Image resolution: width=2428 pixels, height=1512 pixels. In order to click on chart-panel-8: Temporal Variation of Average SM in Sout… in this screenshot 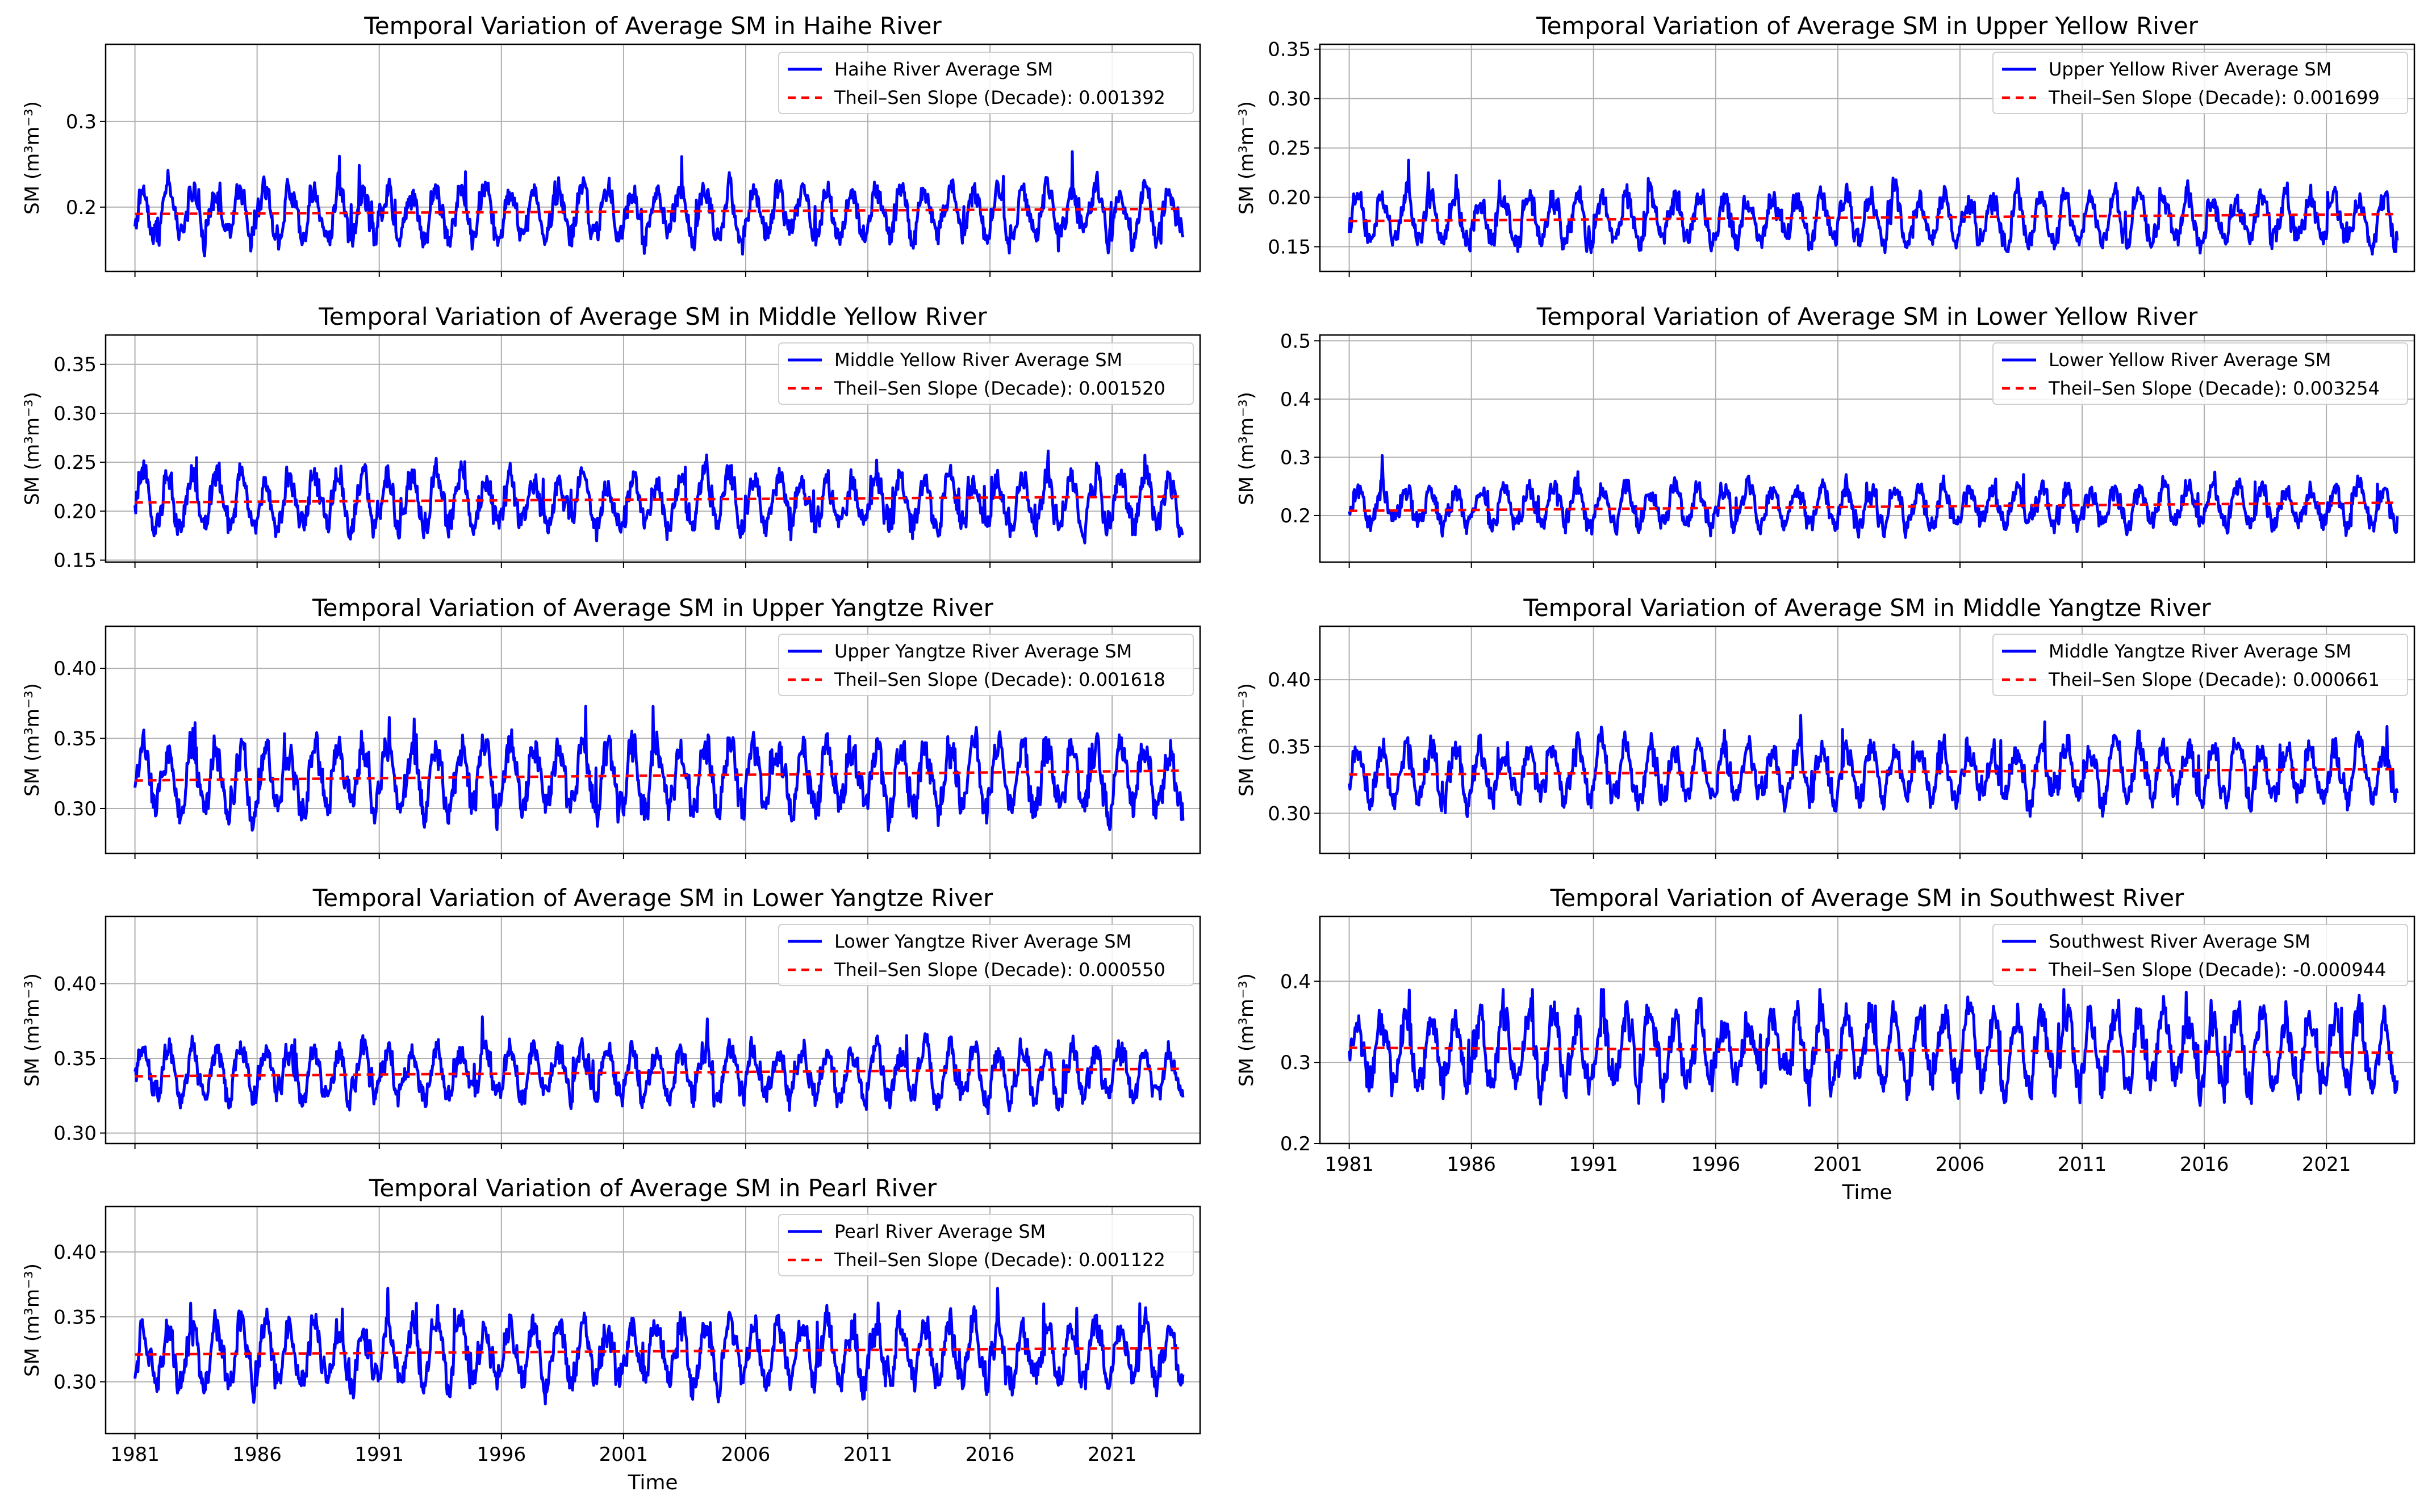, I will do `click(1825, 1044)`.